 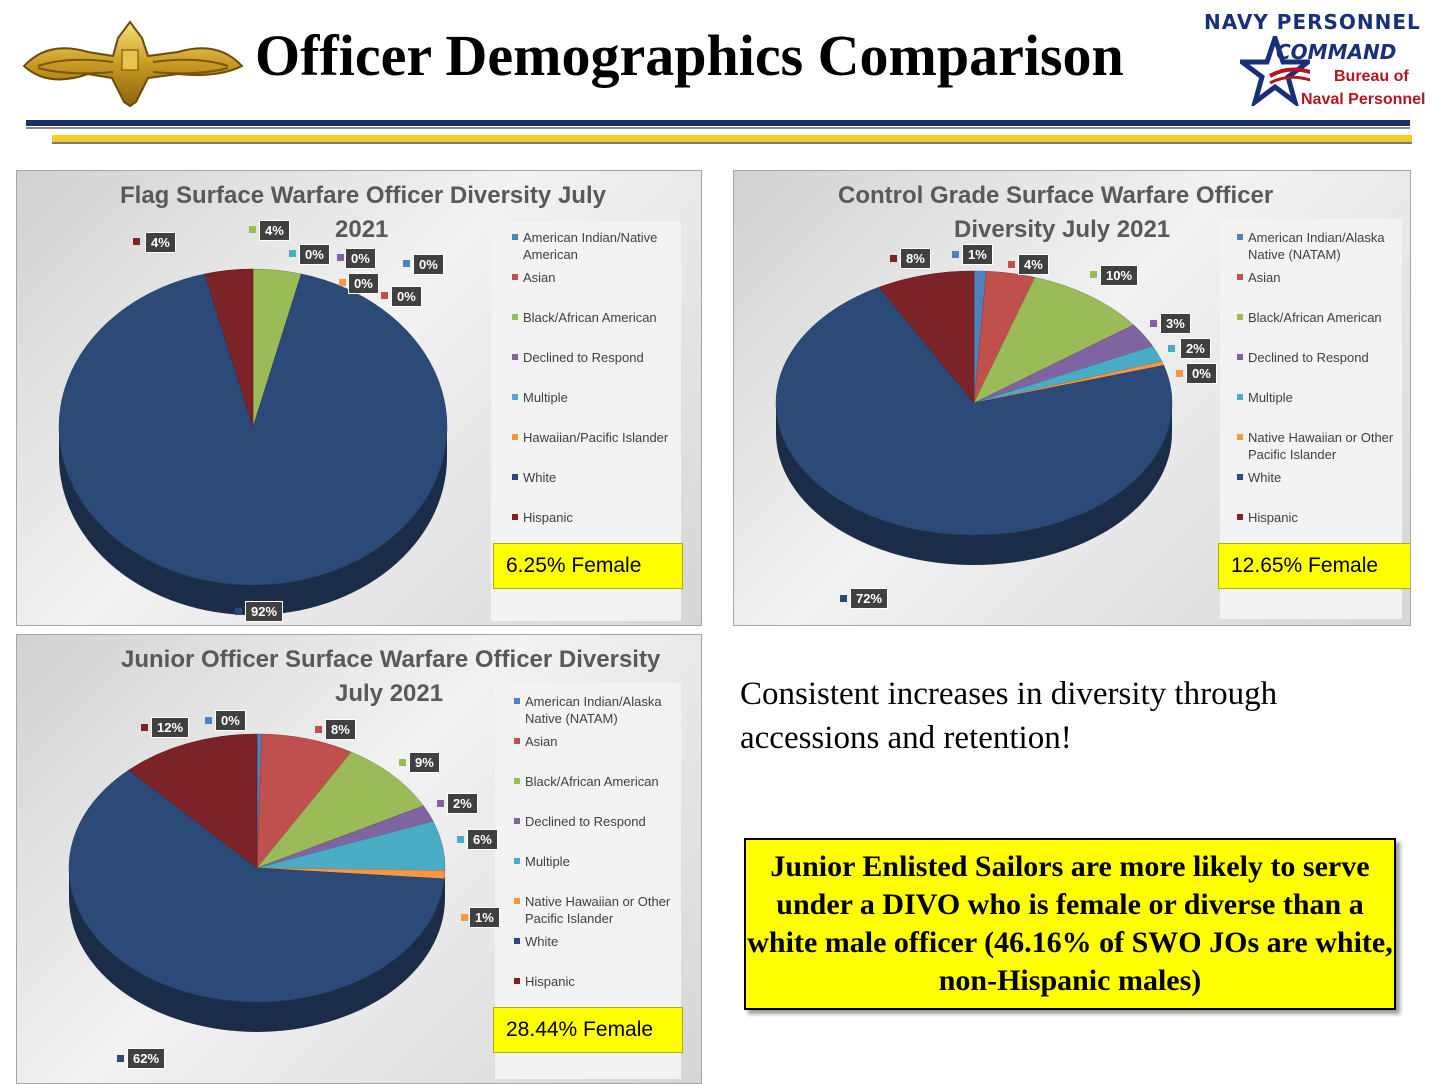 What do you see at coordinates (160, 242) in the screenshot?
I see `data-label-hispanic: 4%` at bounding box center [160, 242].